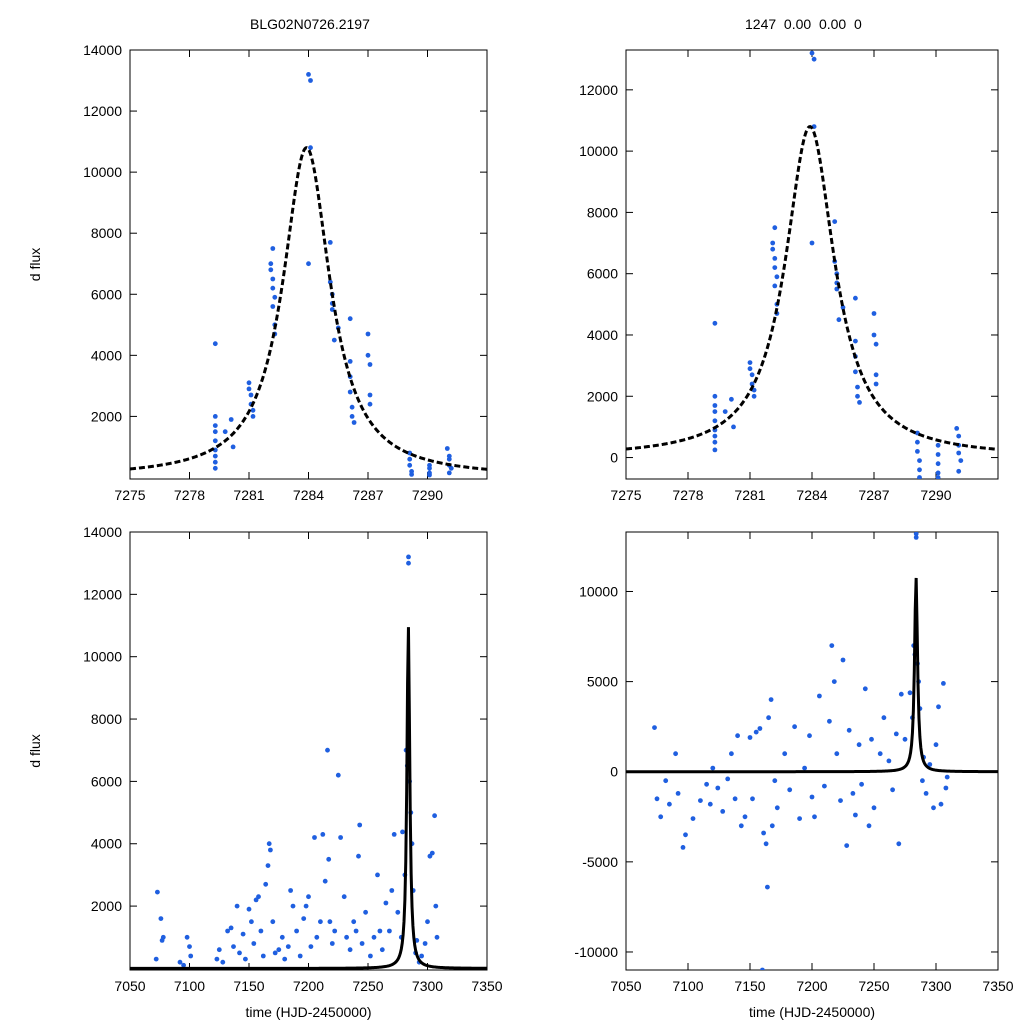  What do you see at coordinates (997, 986) in the screenshot?
I see `bottom-right-xtick-label: 7350` at bounding box center [997, 986].